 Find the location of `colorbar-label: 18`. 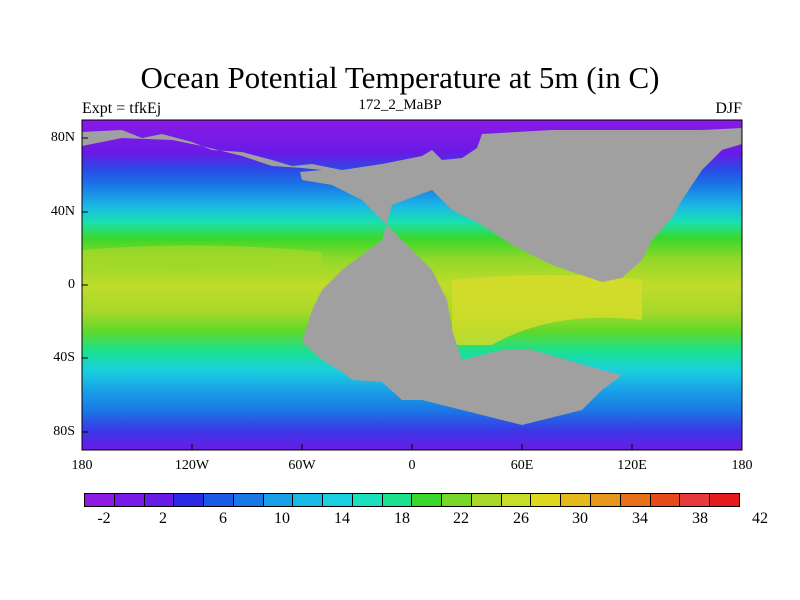

colorbar-label: 18 is located at coordinates (402, 518).